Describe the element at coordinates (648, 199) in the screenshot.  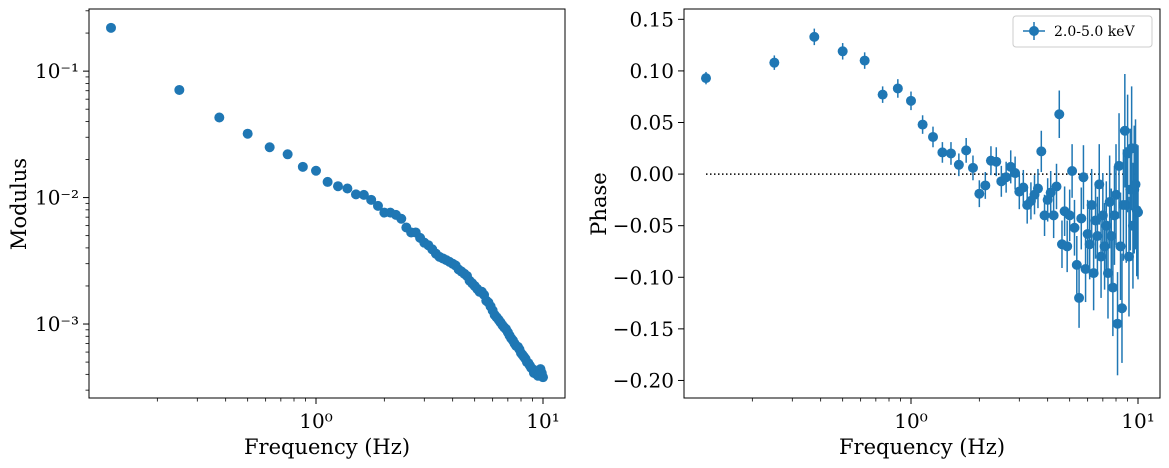
I see `phase-y-ticks: −0.20 −0.15 −0.10 −0.05 0.00 0.05 0.10 0.15` at that location.